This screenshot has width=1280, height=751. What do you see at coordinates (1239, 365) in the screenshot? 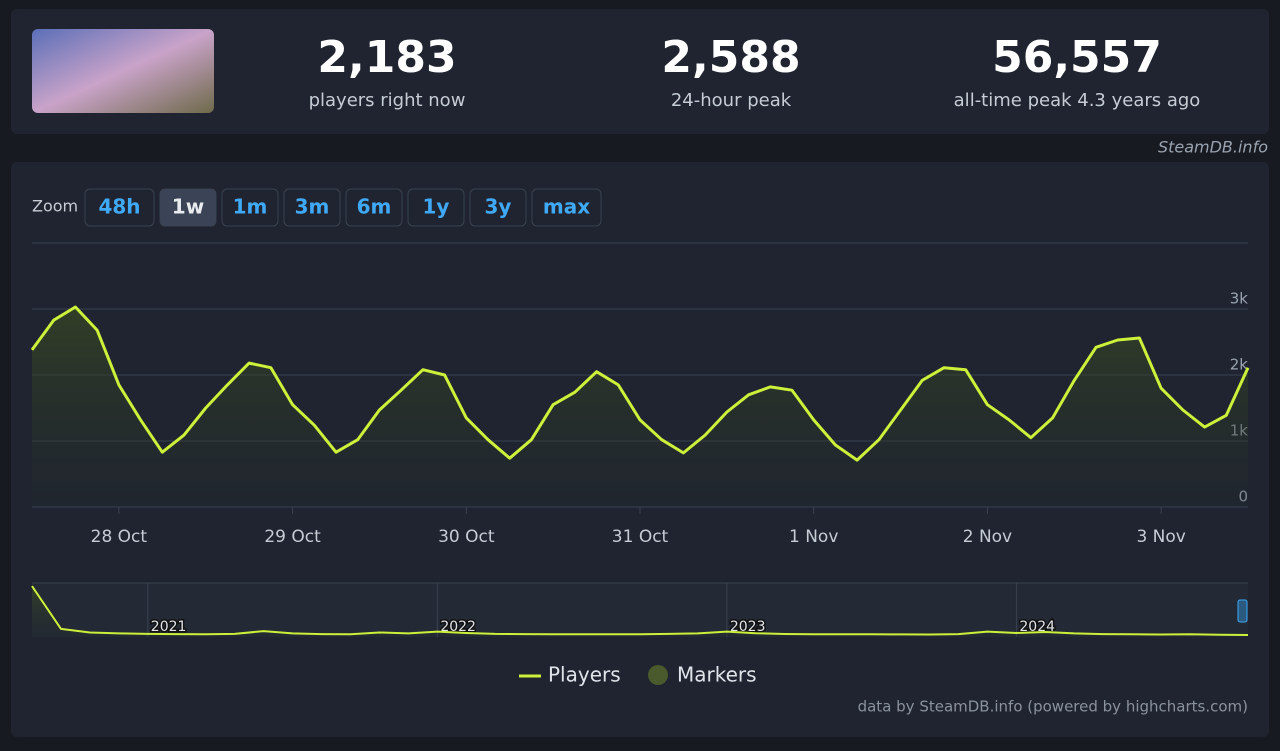
I see `y-tick-label: 2k` at bounding box center [1239, 365].